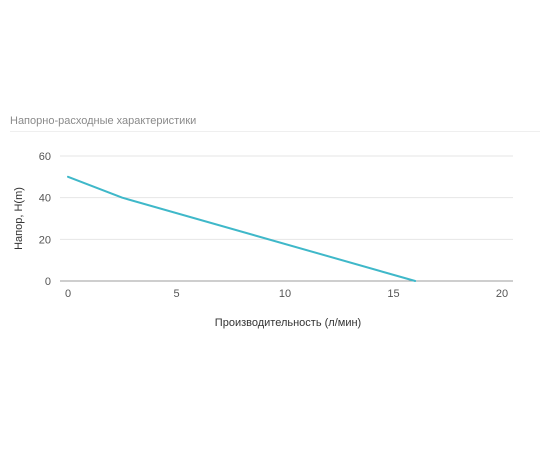 Image resolution: width=550 pixels, height=450 pixels. Describe the element at coordinates (19, 218) in the screenshot. I see `y-axis-title: Напор, H(m)` at that location.